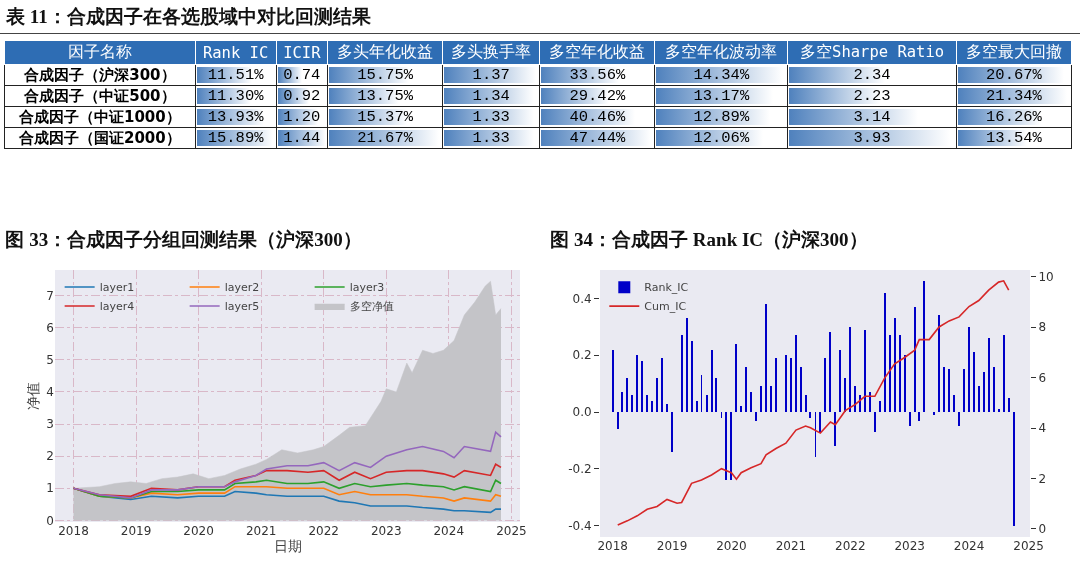 The image size is (1080, 573). Describe the element at coordinates (50, 392) in the screenshot. I see `y-tick-label: 4` at that location.